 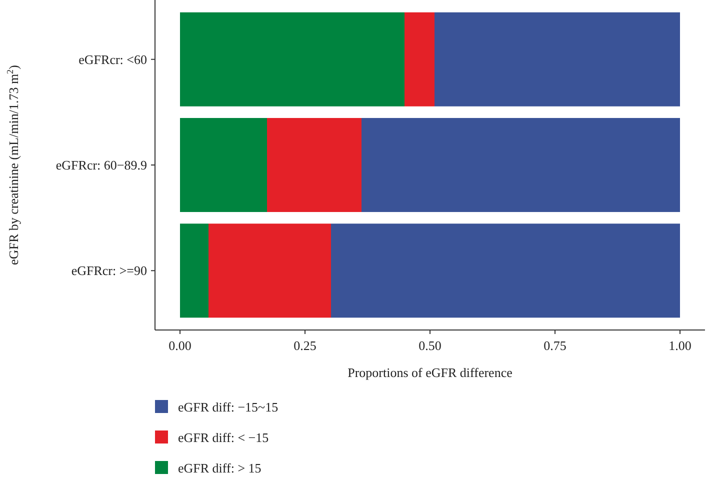 What do you see at coordinates (109, 270) in the screenshot?
I see `y-tick-label: eGFRcr: >=90` at bounding box center [109, 270].